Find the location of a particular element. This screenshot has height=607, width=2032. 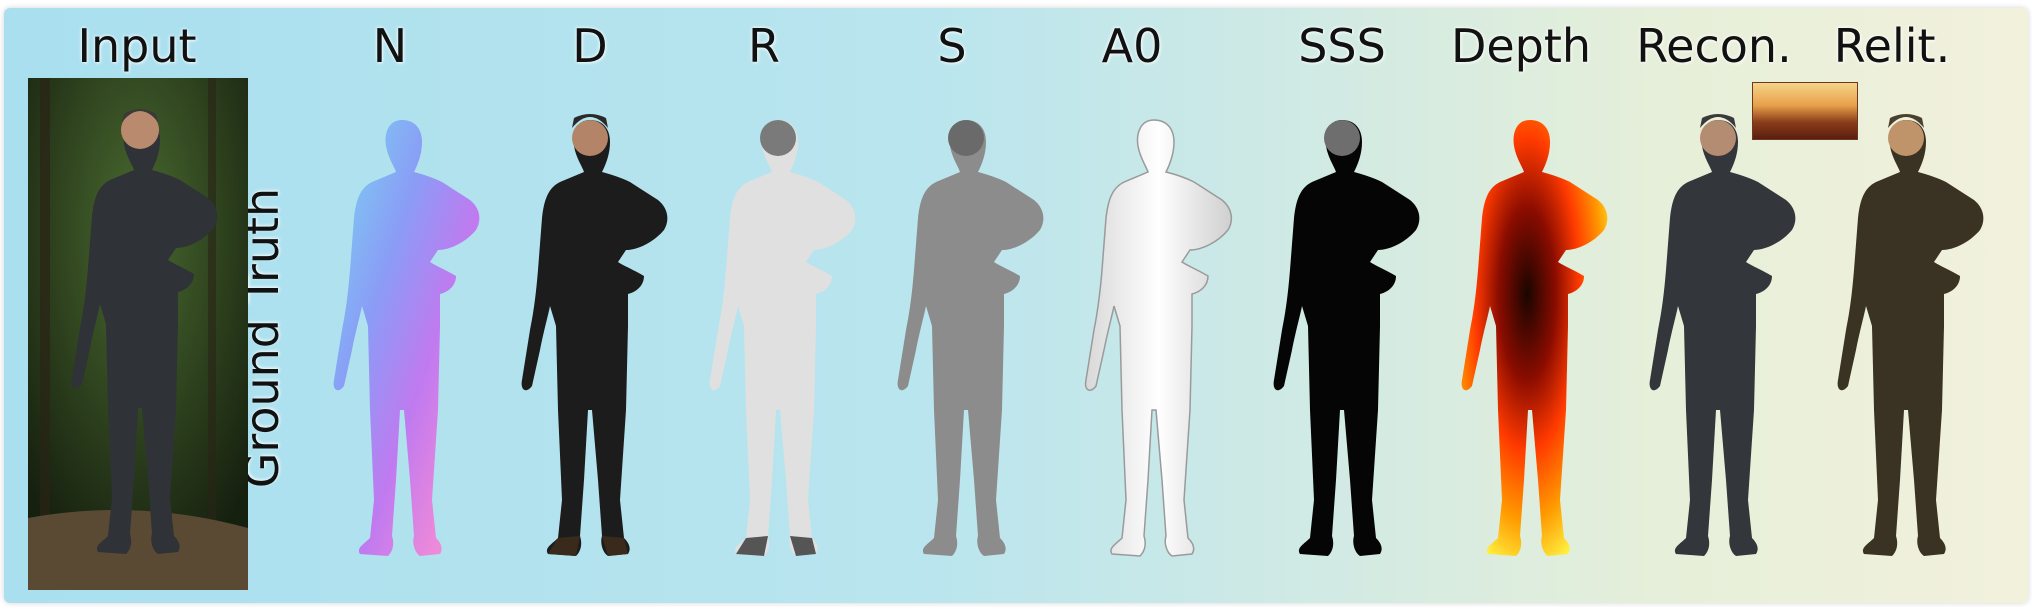

column-label-roughness: R is located at coordinates (764, 46).